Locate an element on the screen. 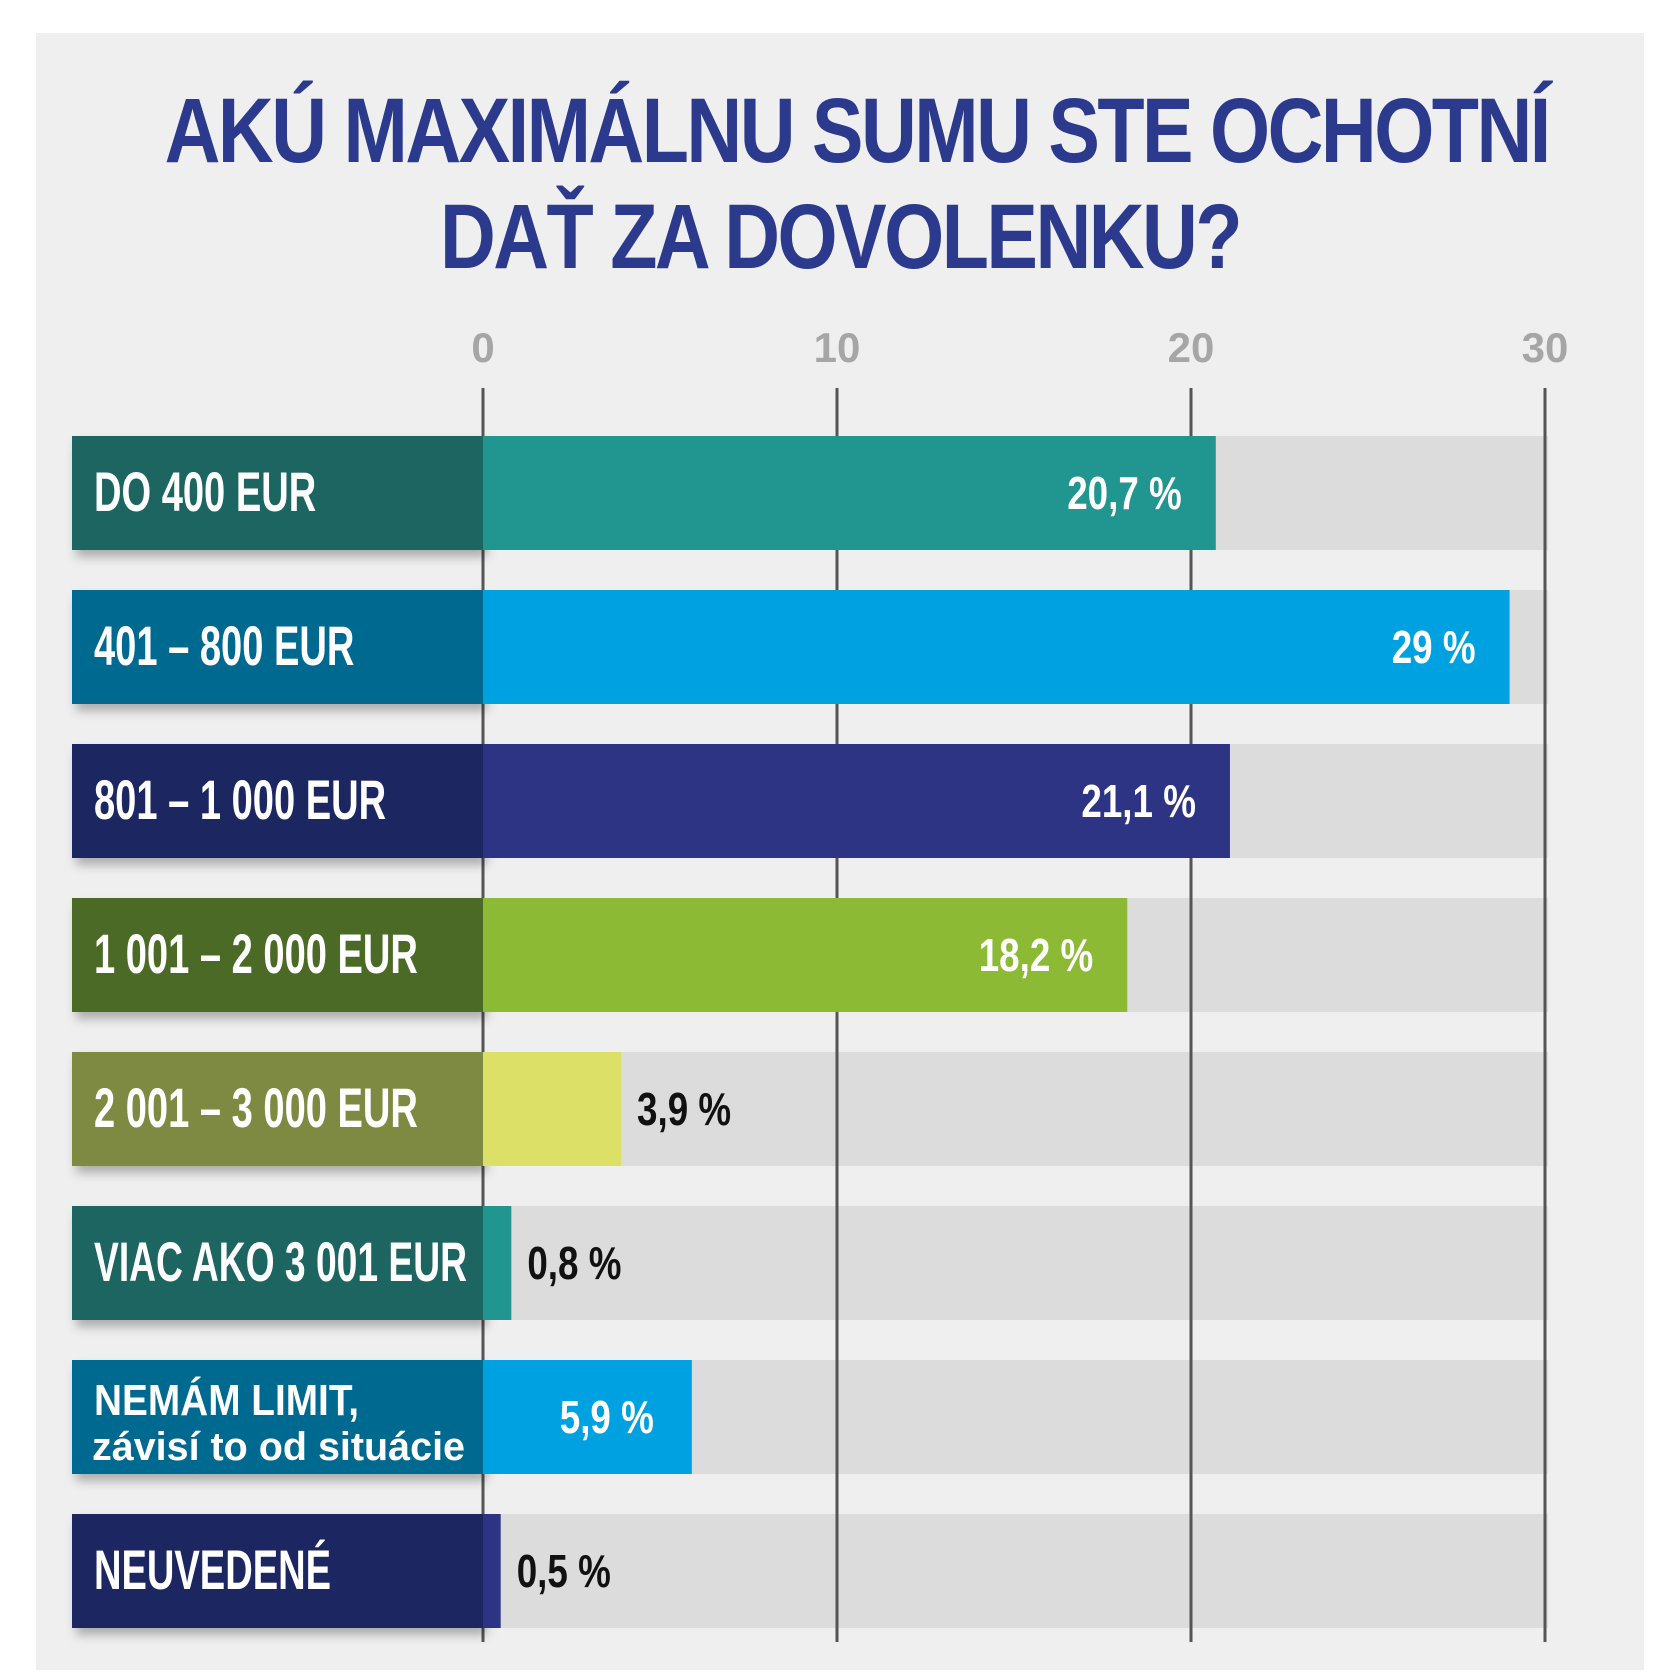 Image resolution: width=1680 pixels, height=1680 pixels. chart-title-line-2: DAŤ ZA DOVOLENKU? is located at coordinates (841, 237).